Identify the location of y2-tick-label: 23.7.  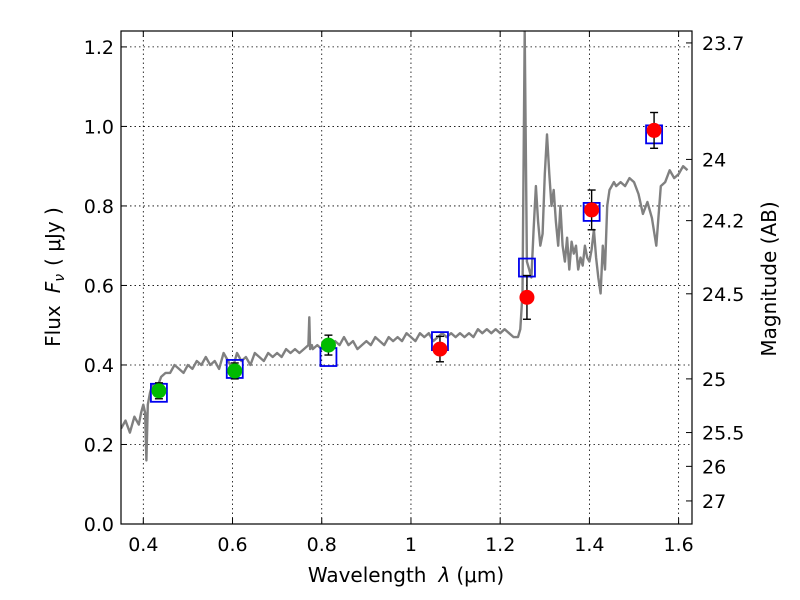
(723, 44).